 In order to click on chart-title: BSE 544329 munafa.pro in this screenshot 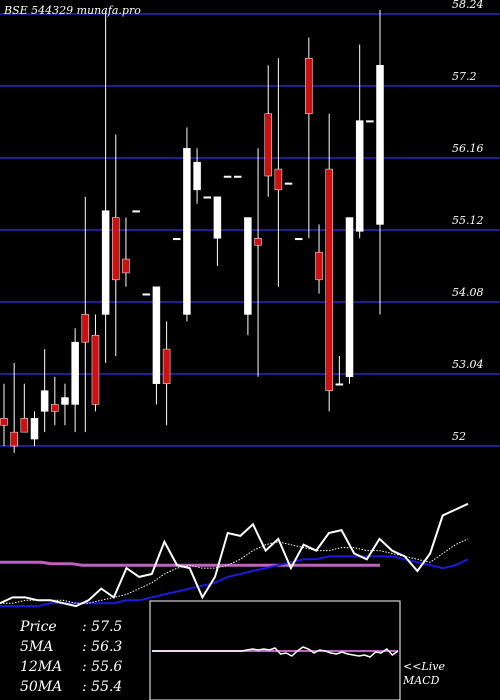, I will do `click(72, 10)`.